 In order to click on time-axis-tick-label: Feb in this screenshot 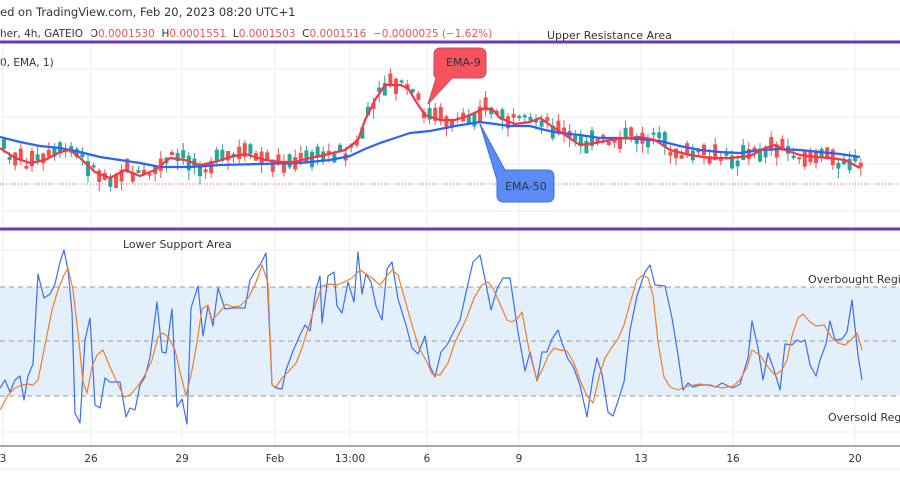, I will do `click(275, 459)`.